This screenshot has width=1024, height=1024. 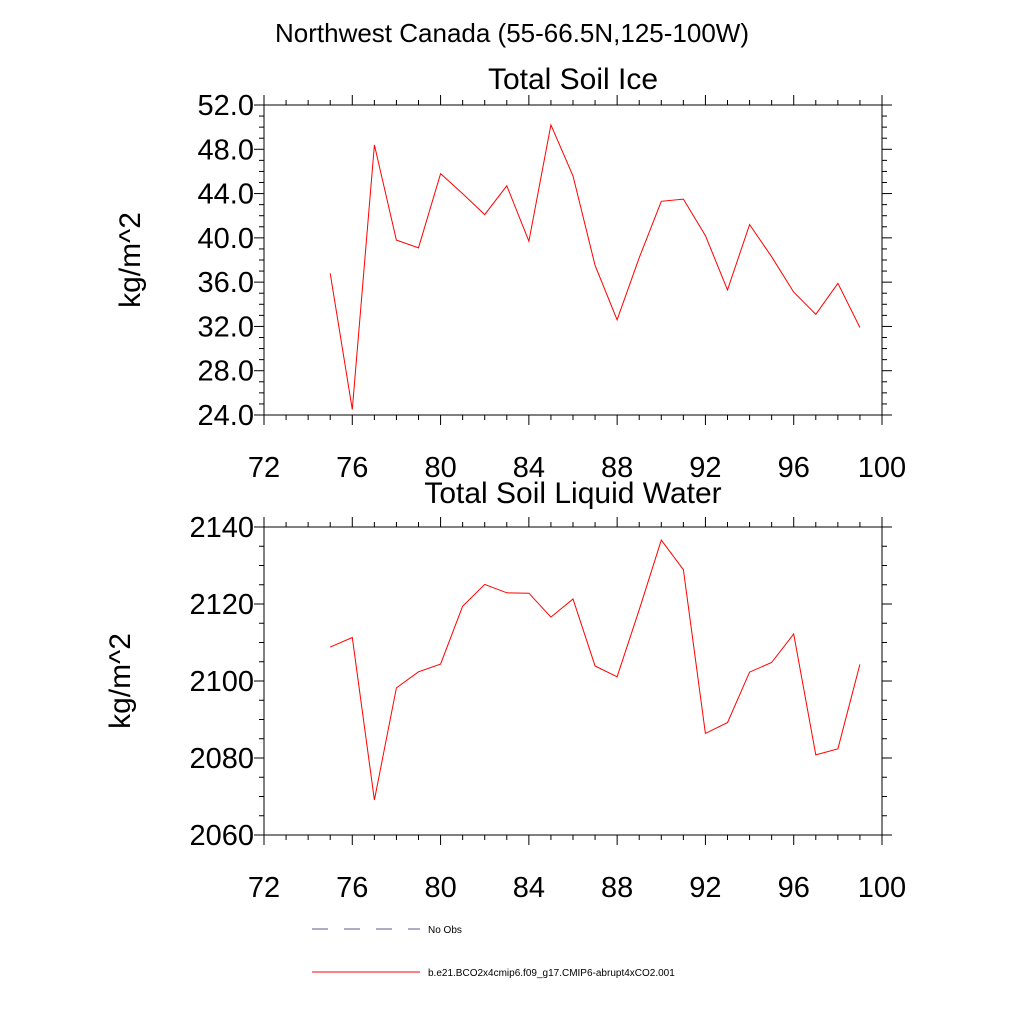 What do you see at coordinates (226, 195) in the screenshot?
I see `y-tick-label: 44.0` at bounding box center [226, 195].